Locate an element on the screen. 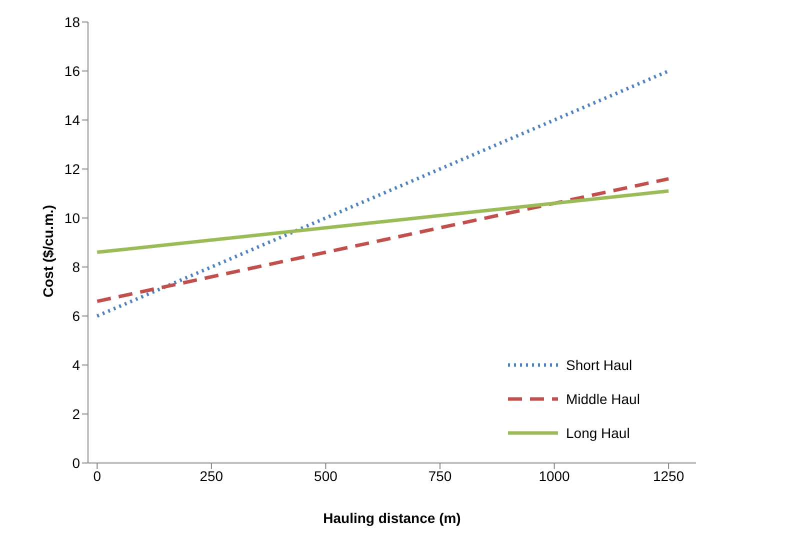 This screenshot has width=805, height=539. legend-label: Middle Haul is located at coordinates (603, 399).